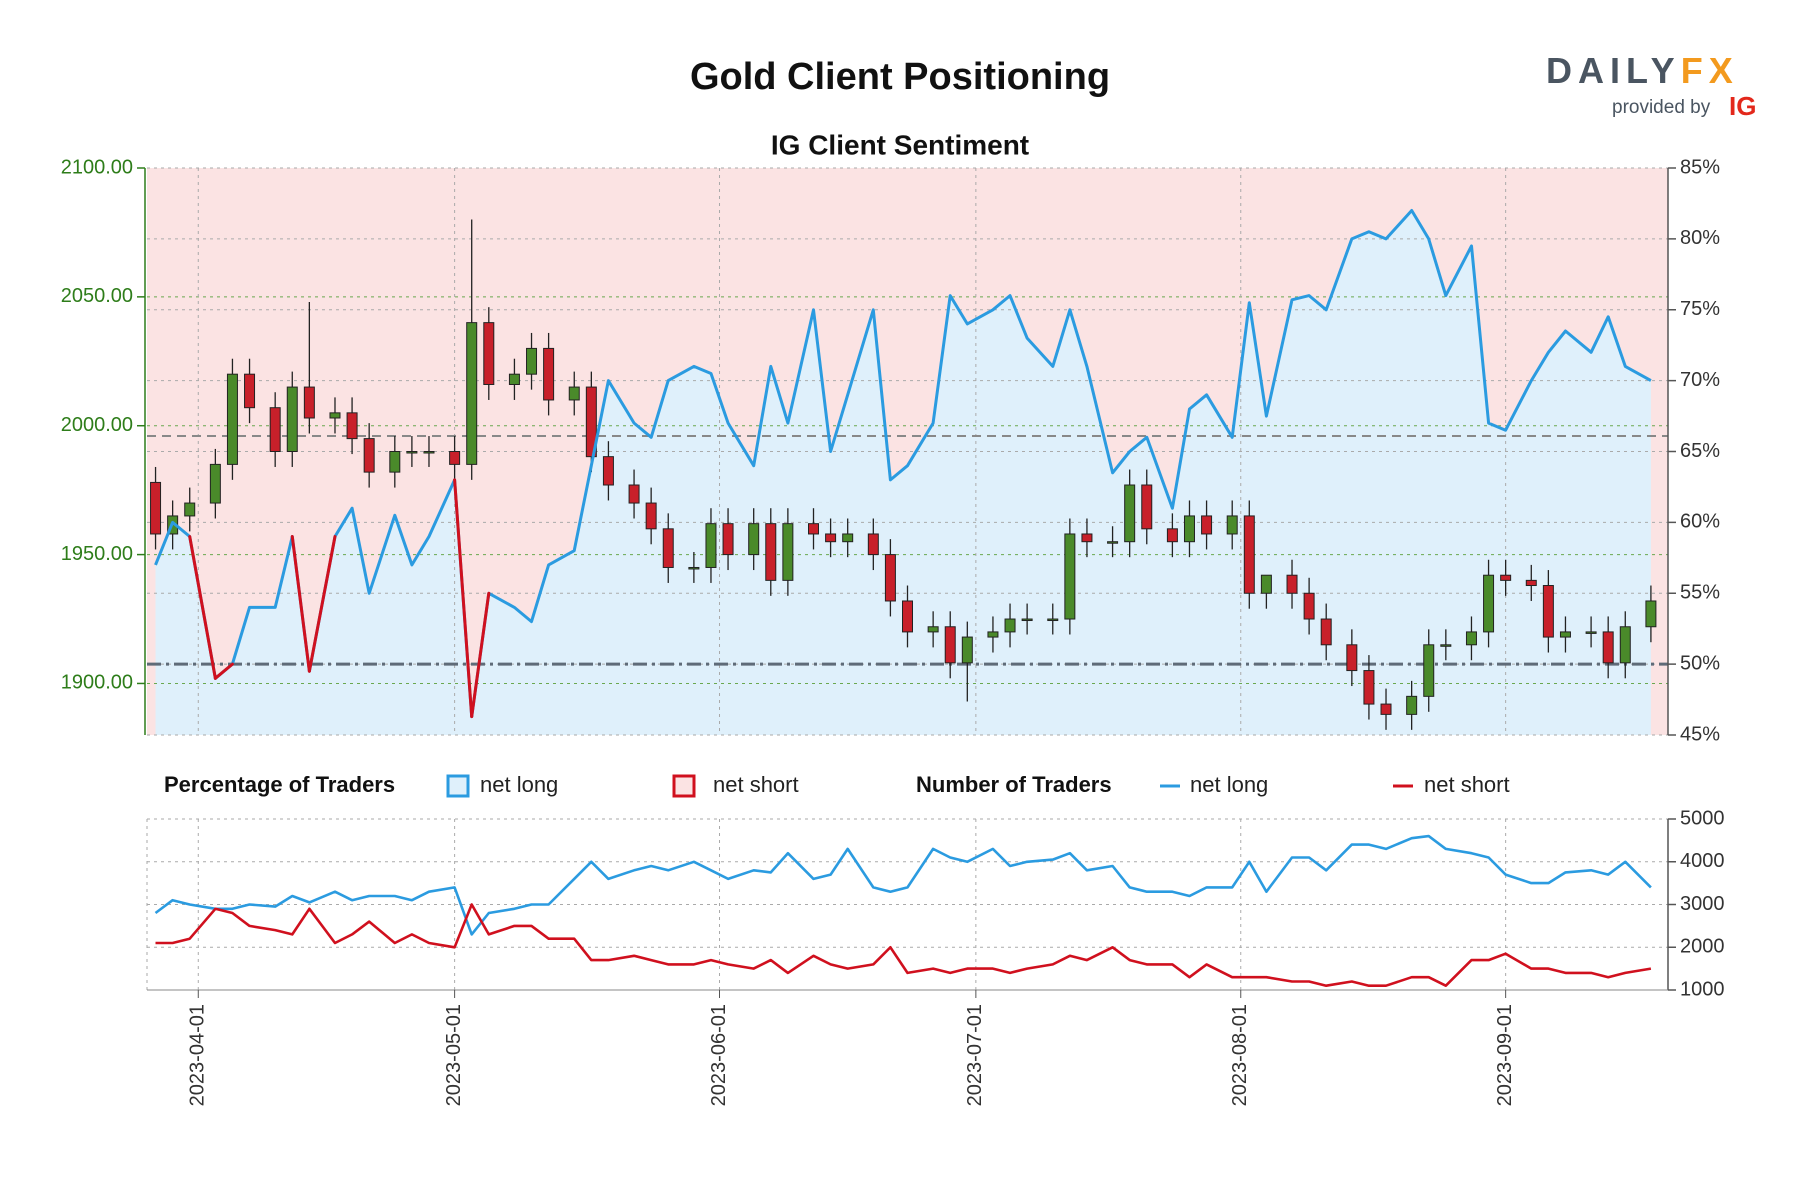 This screenshot has width=1800, height=1200. What do you see at coordinates (1742, 106) in the screenshot?
I see `logo-ig: IG` at bounding box center [1742, 106].